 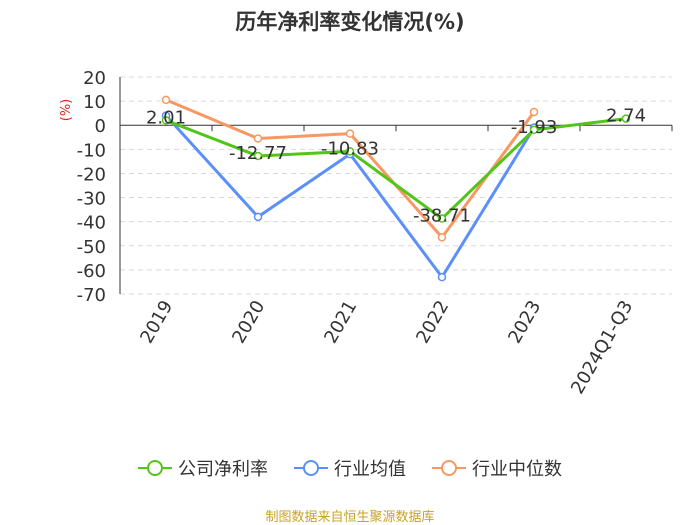 I want to click on data-label: 2.74, so click(x=626, y=116).